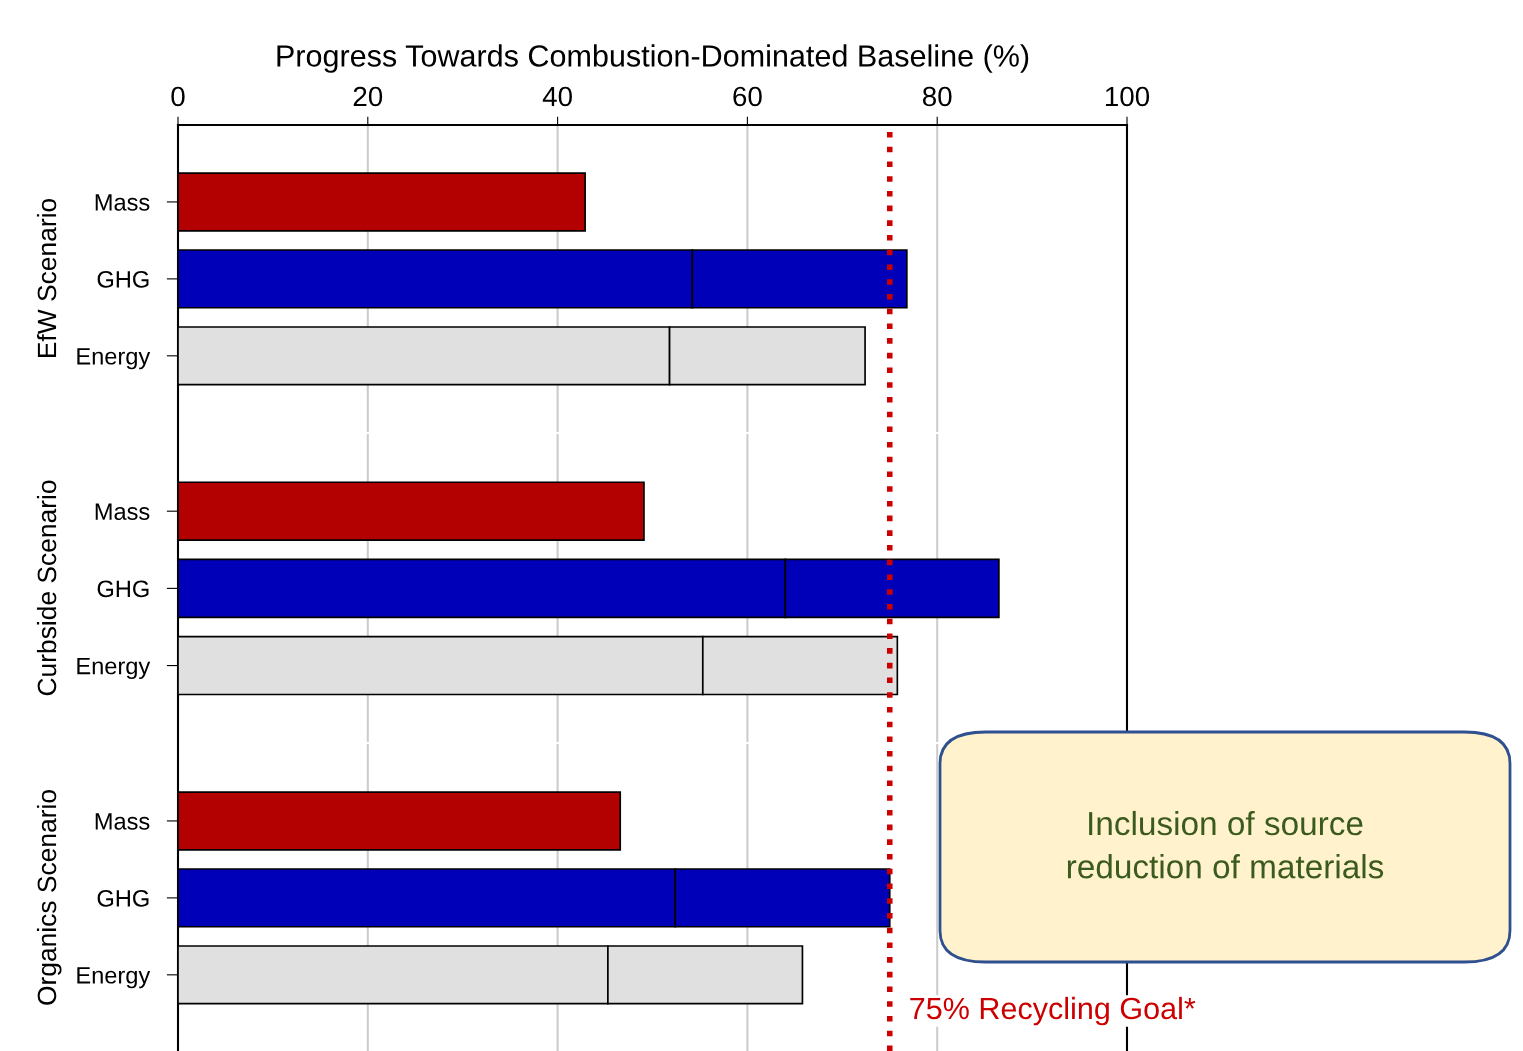 The width and height of the screenshot is (1523, 1051). I want to click on x-tick-label: 20, so click(368, 96).